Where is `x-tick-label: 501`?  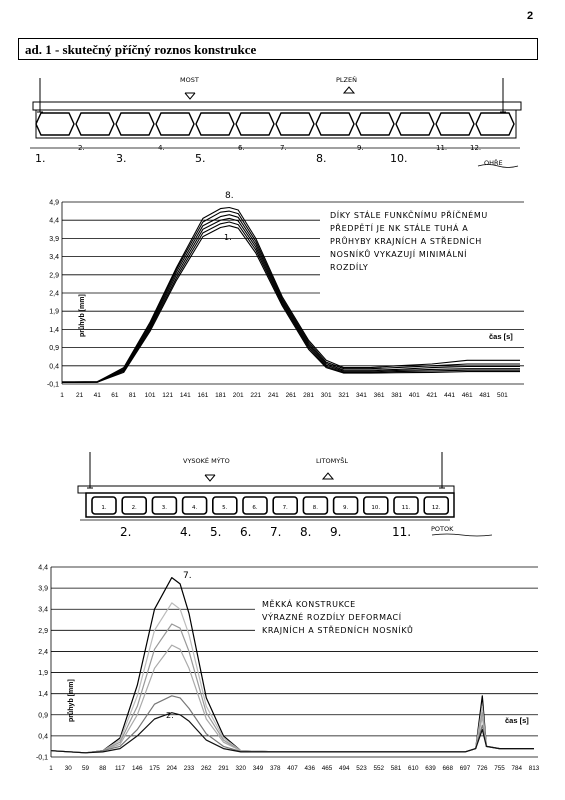
x-tick-label: 501 is located at coordinates (502, 395).